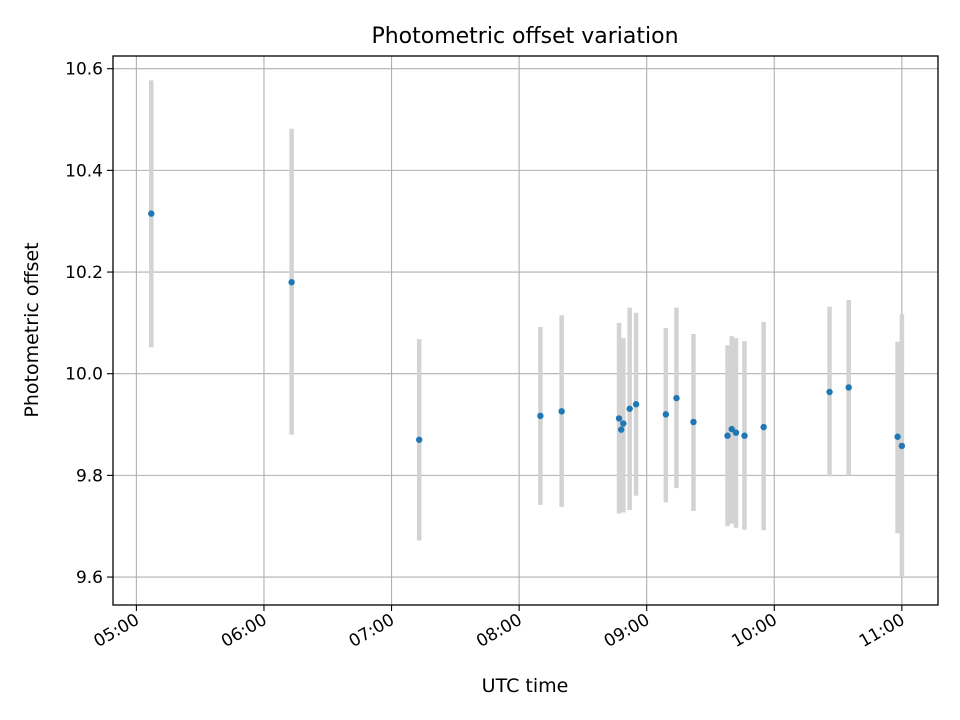  Describe the element at coordinates (84, 70) in the screenshot. I see `y-tick-label: 10.6` at that location.